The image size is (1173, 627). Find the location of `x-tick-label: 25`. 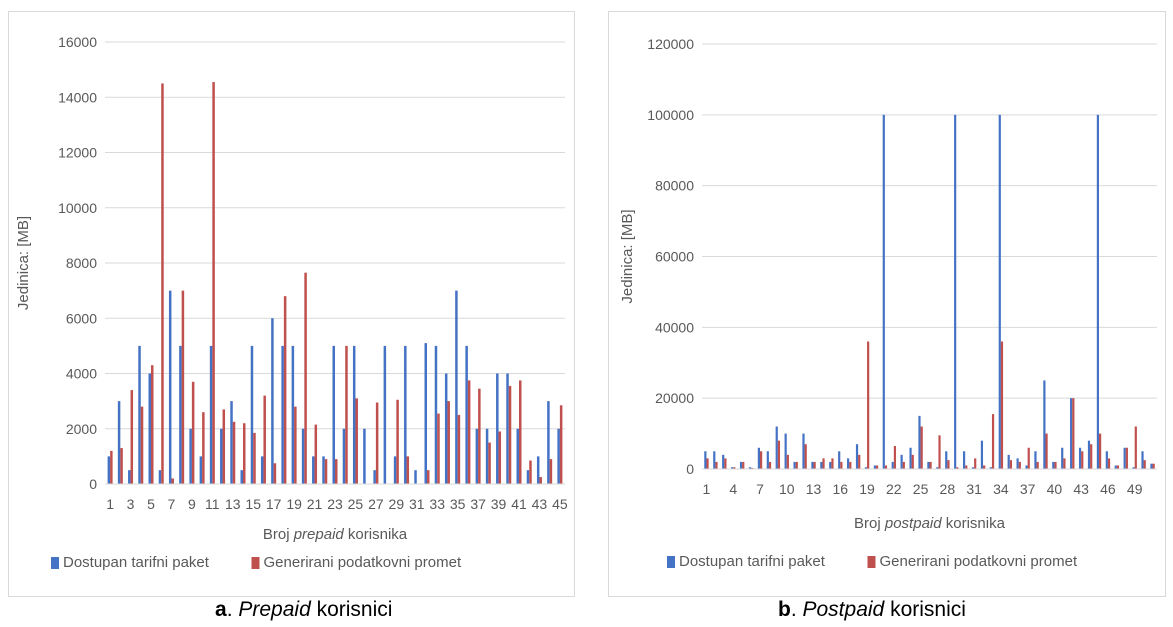

x-tick-label: 25 is located at coordinates (356, 504).